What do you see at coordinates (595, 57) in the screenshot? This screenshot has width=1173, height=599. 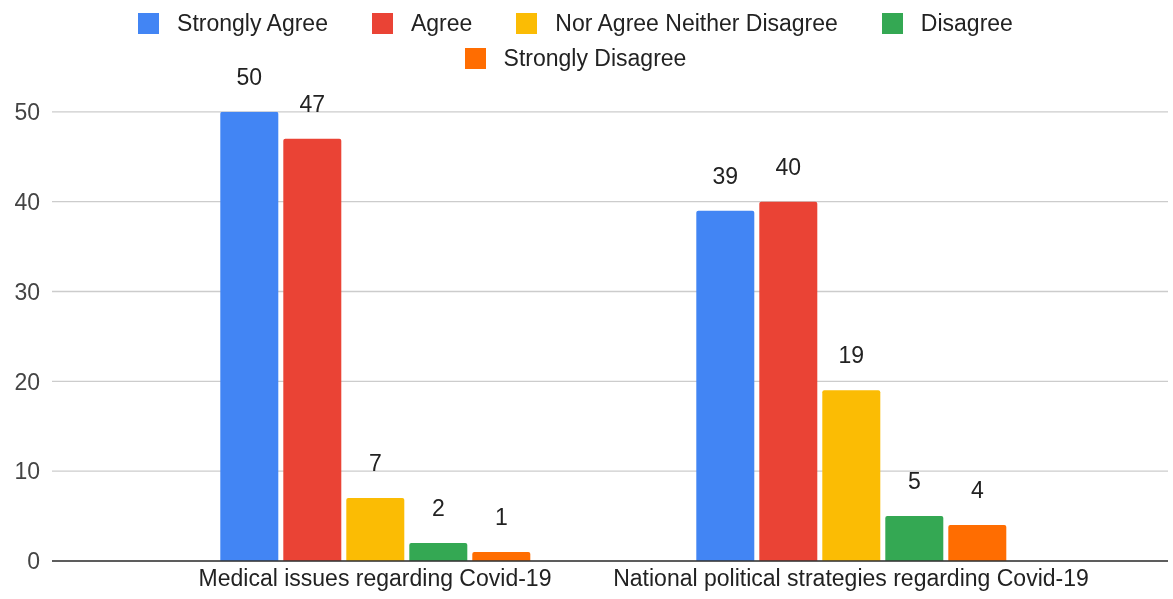 I see `legend-label: Strongly Disagree` at bounding box center [595, 57].